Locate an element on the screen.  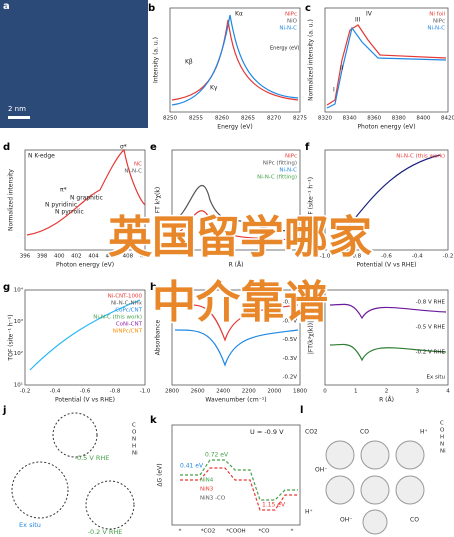
x-tick-label: *COOH is located at coordinates (235, 532).